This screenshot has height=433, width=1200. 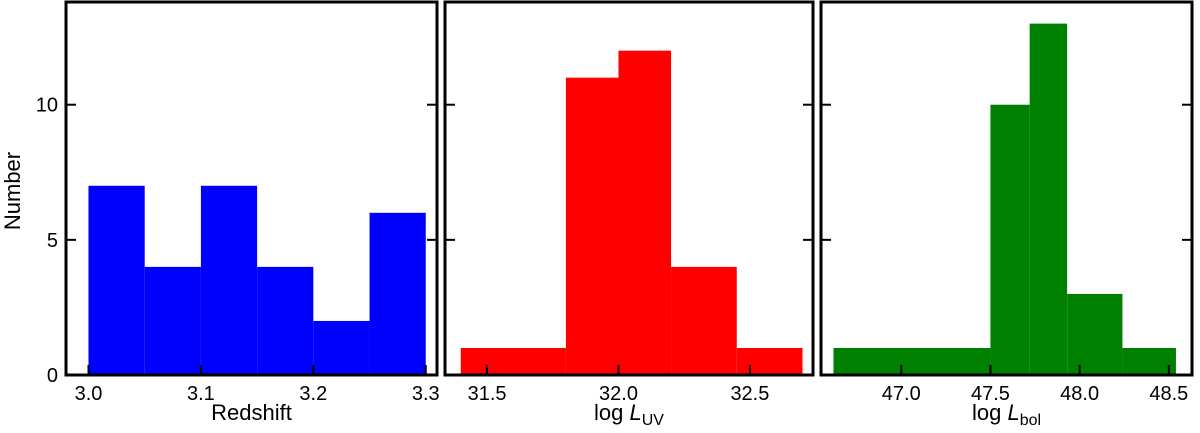 I want to click on y-tick-label-2: 5, so click(x=52, y=241).